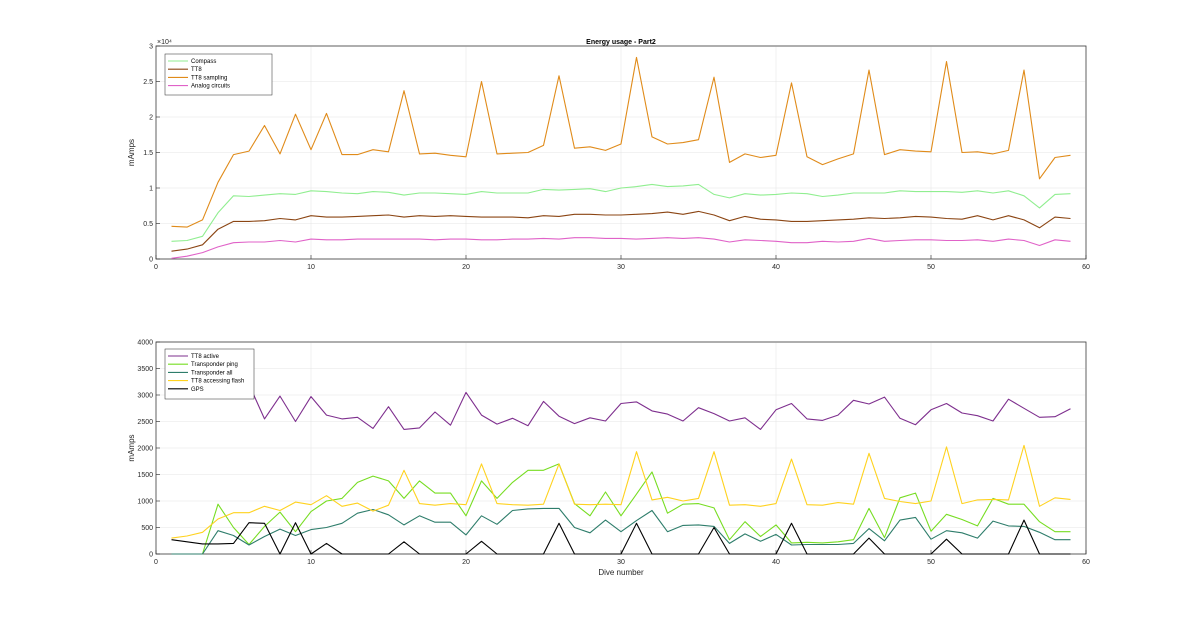 This screenshot has width=1200, height=622. Describe the element at coordinates (209, 78) in the screenshot. I see `chart1-legend-label-tt8-sampling: TT8 sampling` at that location.